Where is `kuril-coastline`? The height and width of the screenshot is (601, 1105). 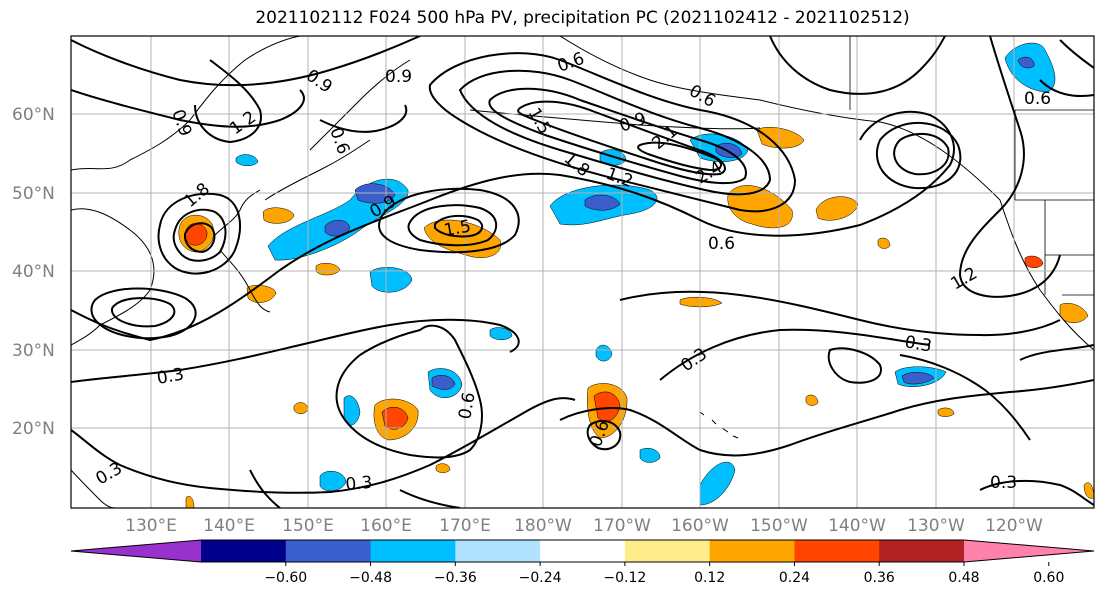
kuril-coastline is located at coordinates (317, 170).